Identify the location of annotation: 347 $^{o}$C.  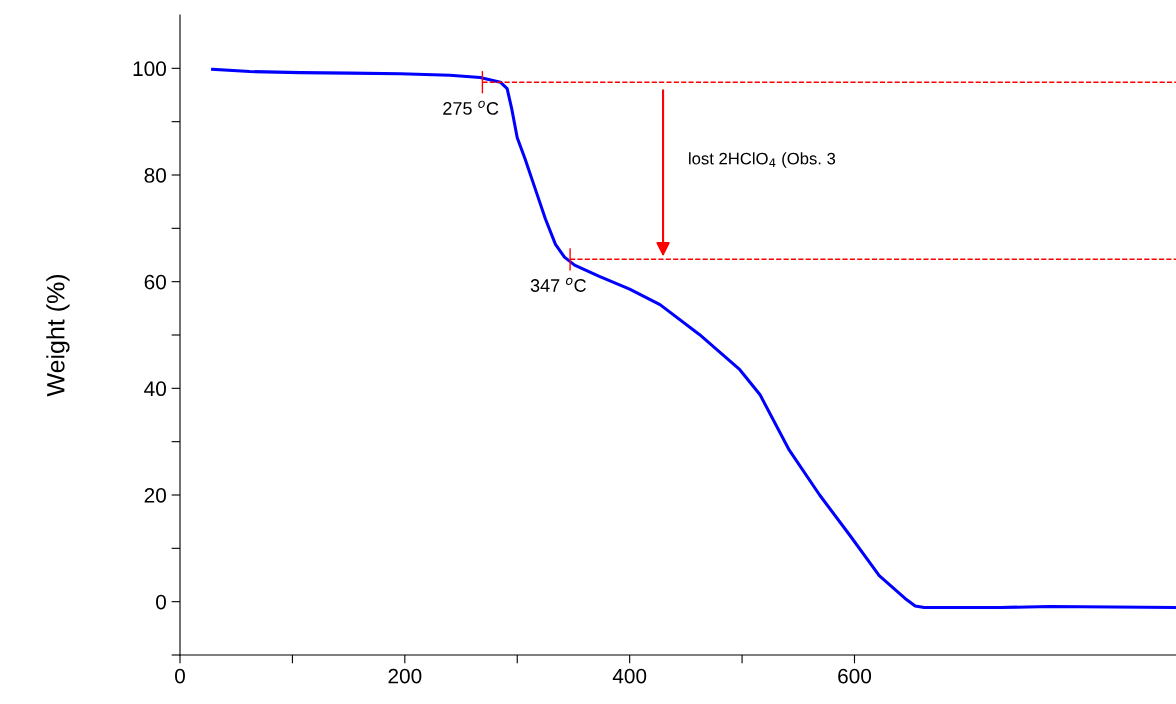
(558, 284).